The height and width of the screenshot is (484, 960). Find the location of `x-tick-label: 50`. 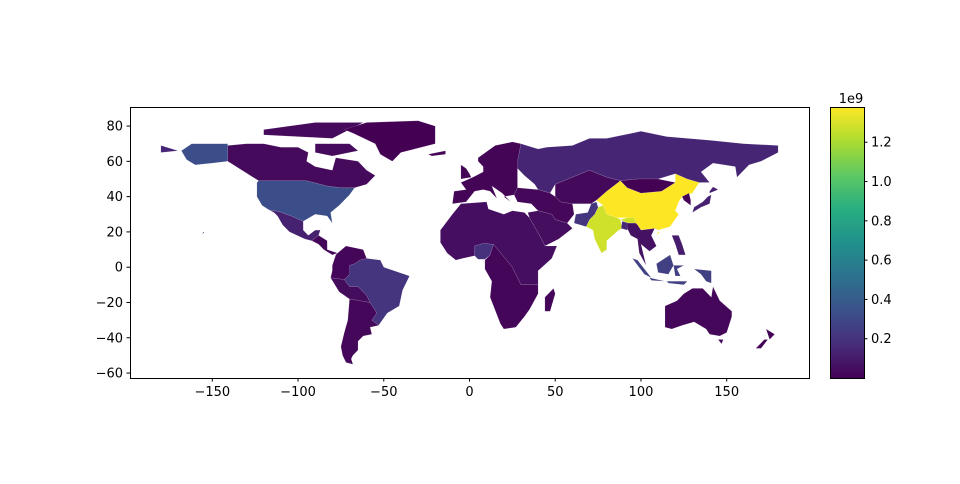

x-tick-label: 50 is located at coordinates (555, 392).